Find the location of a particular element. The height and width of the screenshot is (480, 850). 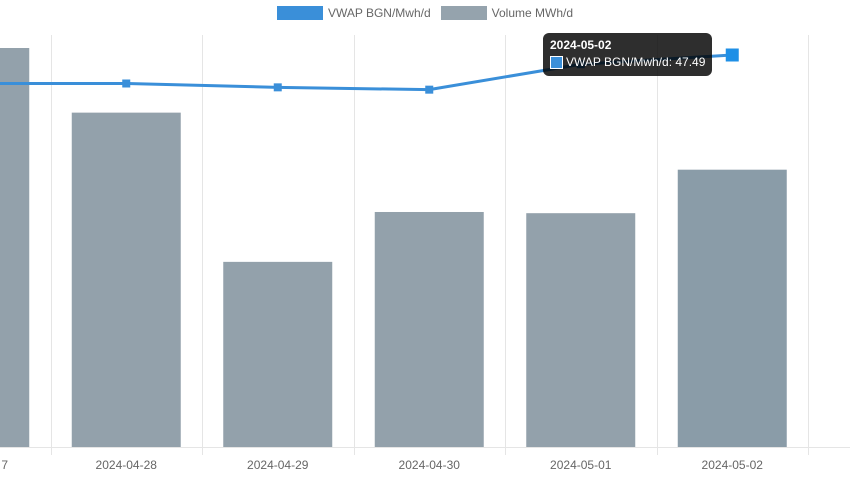

legend-item-volume: Volume MWh/d is located at coordinates (507, 13).